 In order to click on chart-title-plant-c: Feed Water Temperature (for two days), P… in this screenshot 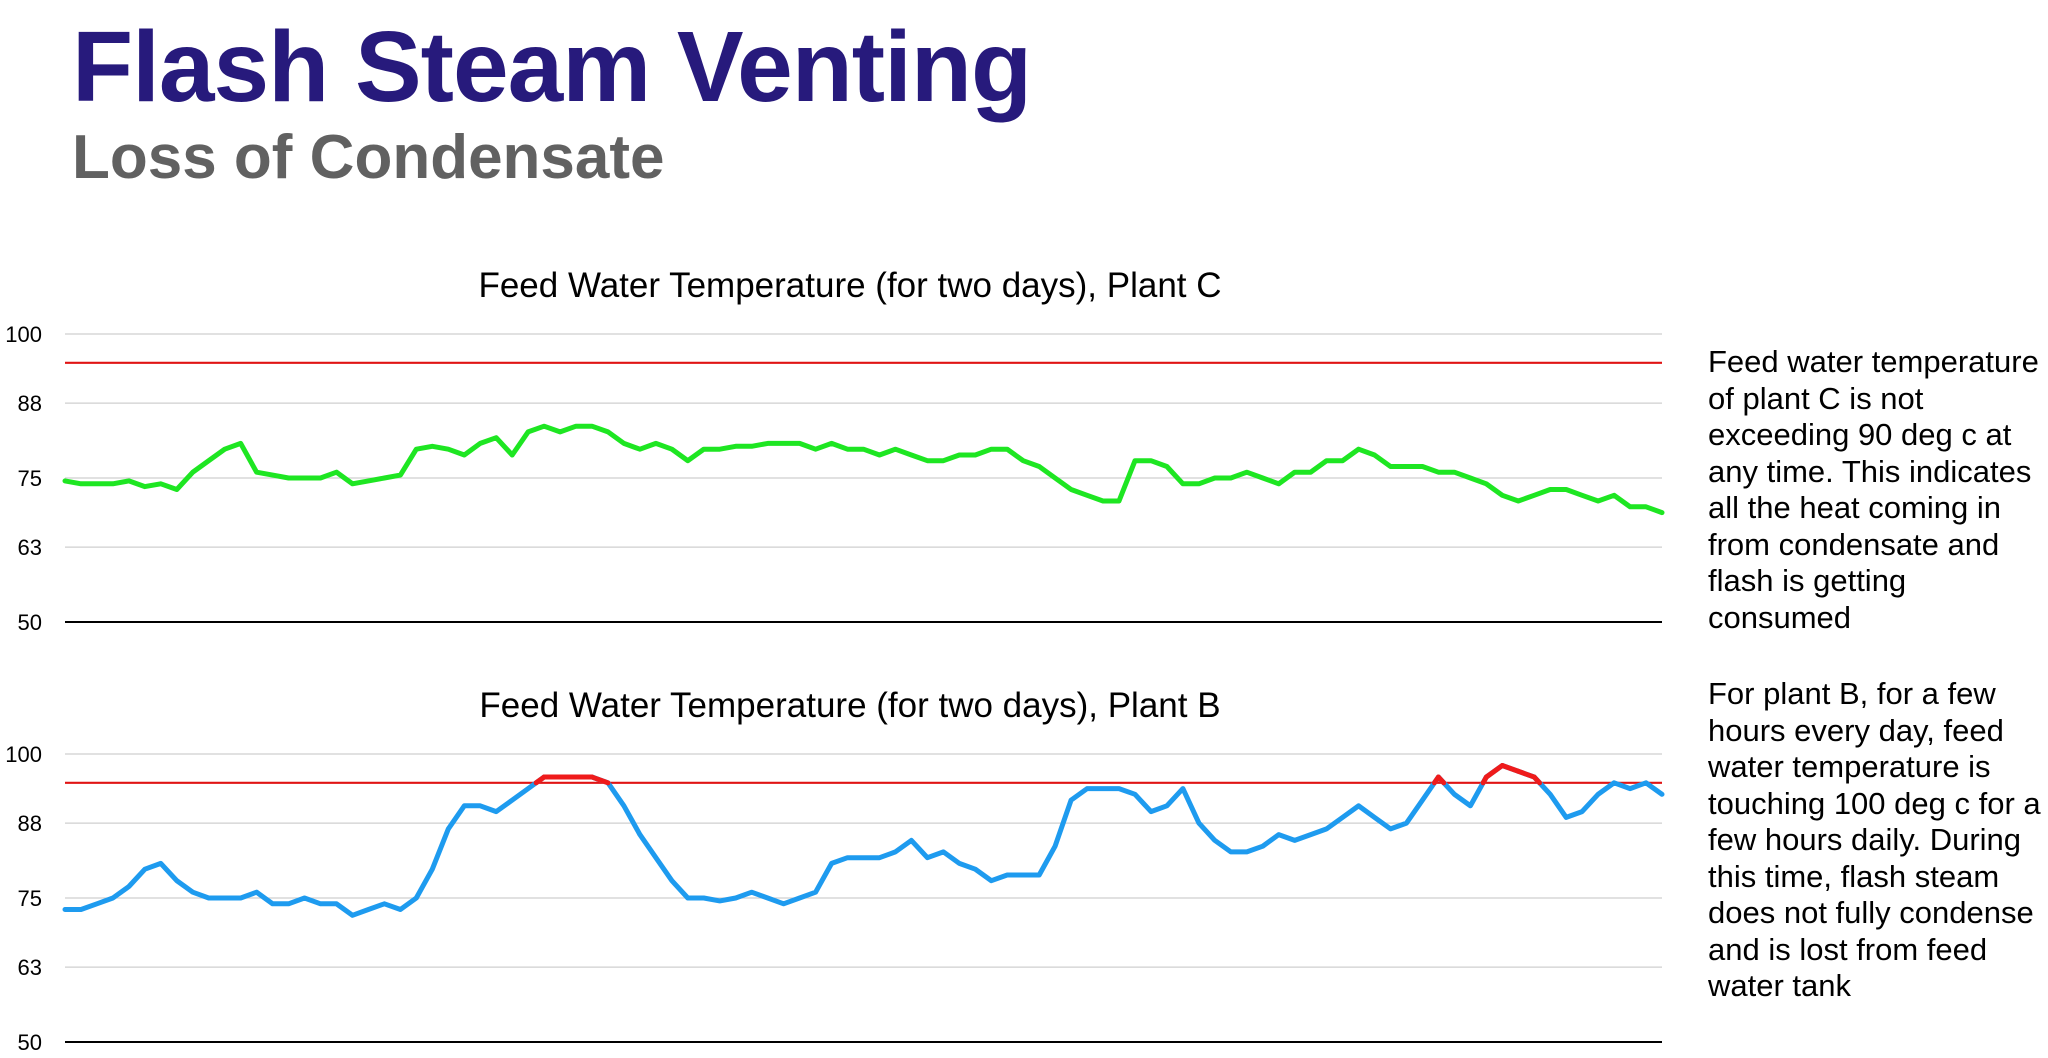, I will do `click(850, 285)`.